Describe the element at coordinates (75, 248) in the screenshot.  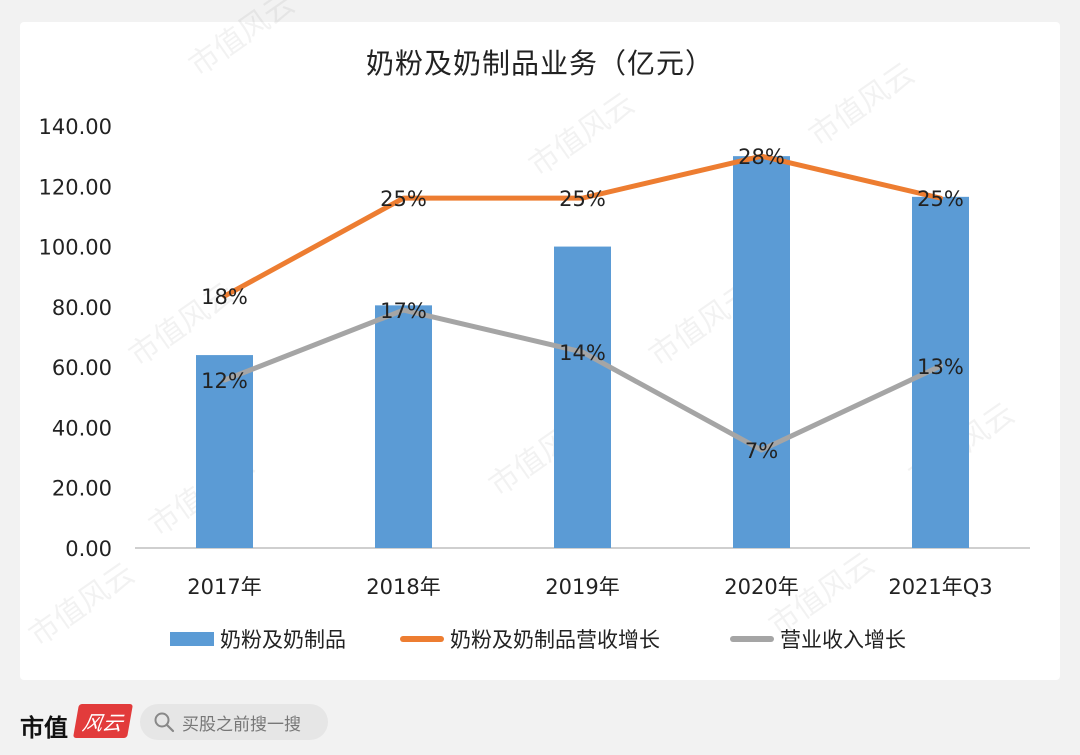
I see `y-tick-label: 100.00` at that location.